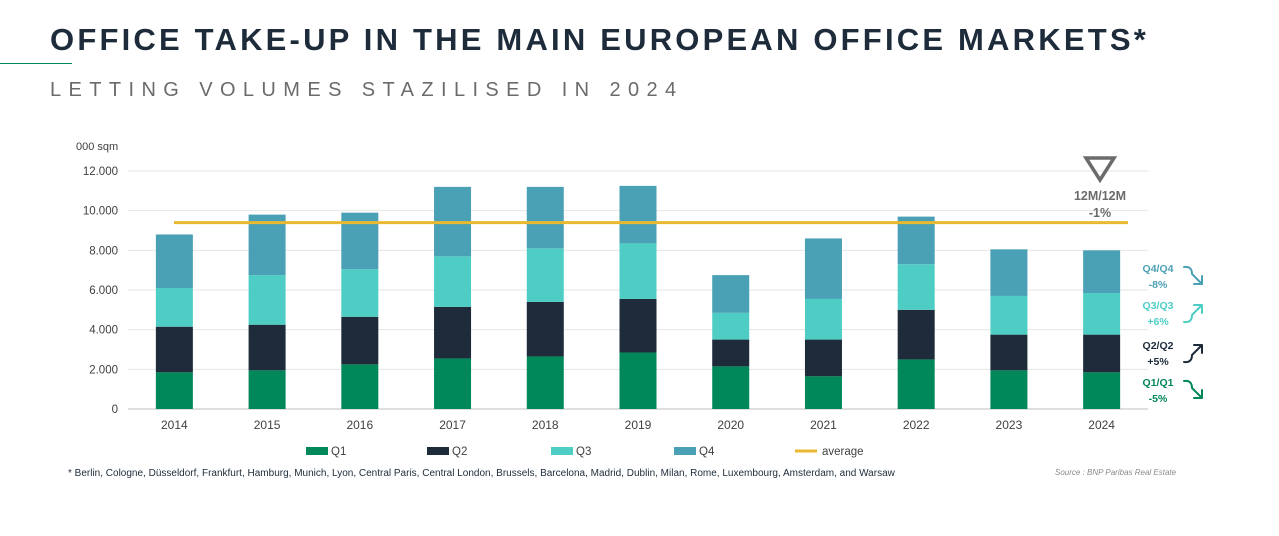 Image resolution: width=1279 pixels, height=536 pixels. What do you see at coordinates (103, 291) in the screenshot?
I see `y-tick-label: 6.000` at bounding box center [103, 291].